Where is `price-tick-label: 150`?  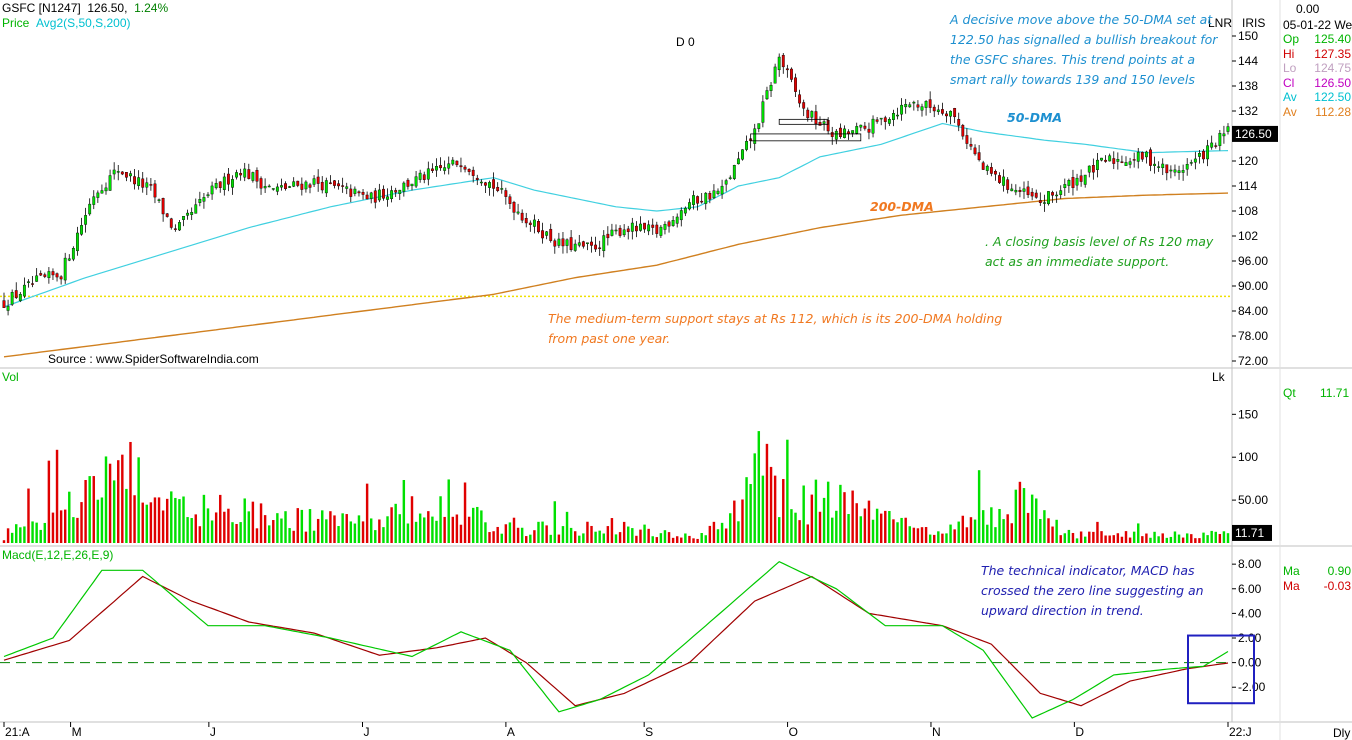 price-tick-label: 150 is located at coordinates (1248, 36).